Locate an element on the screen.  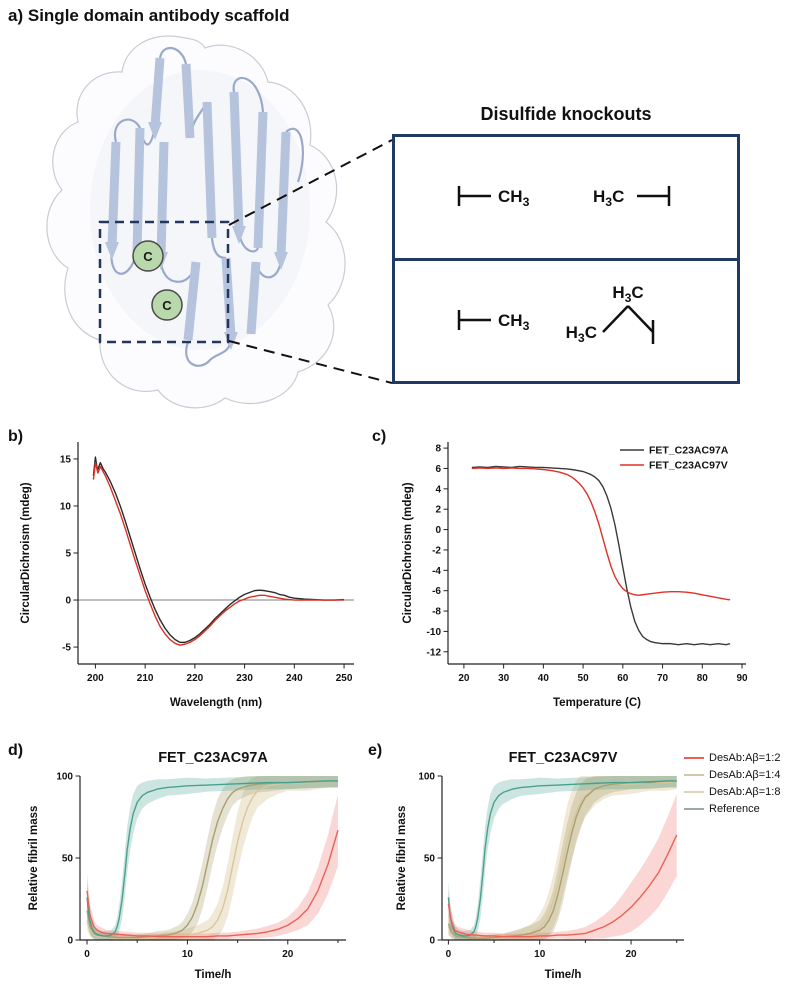
panel-a-heading: a) Single domain antibody scaffold is located at coordinates (149, 16).